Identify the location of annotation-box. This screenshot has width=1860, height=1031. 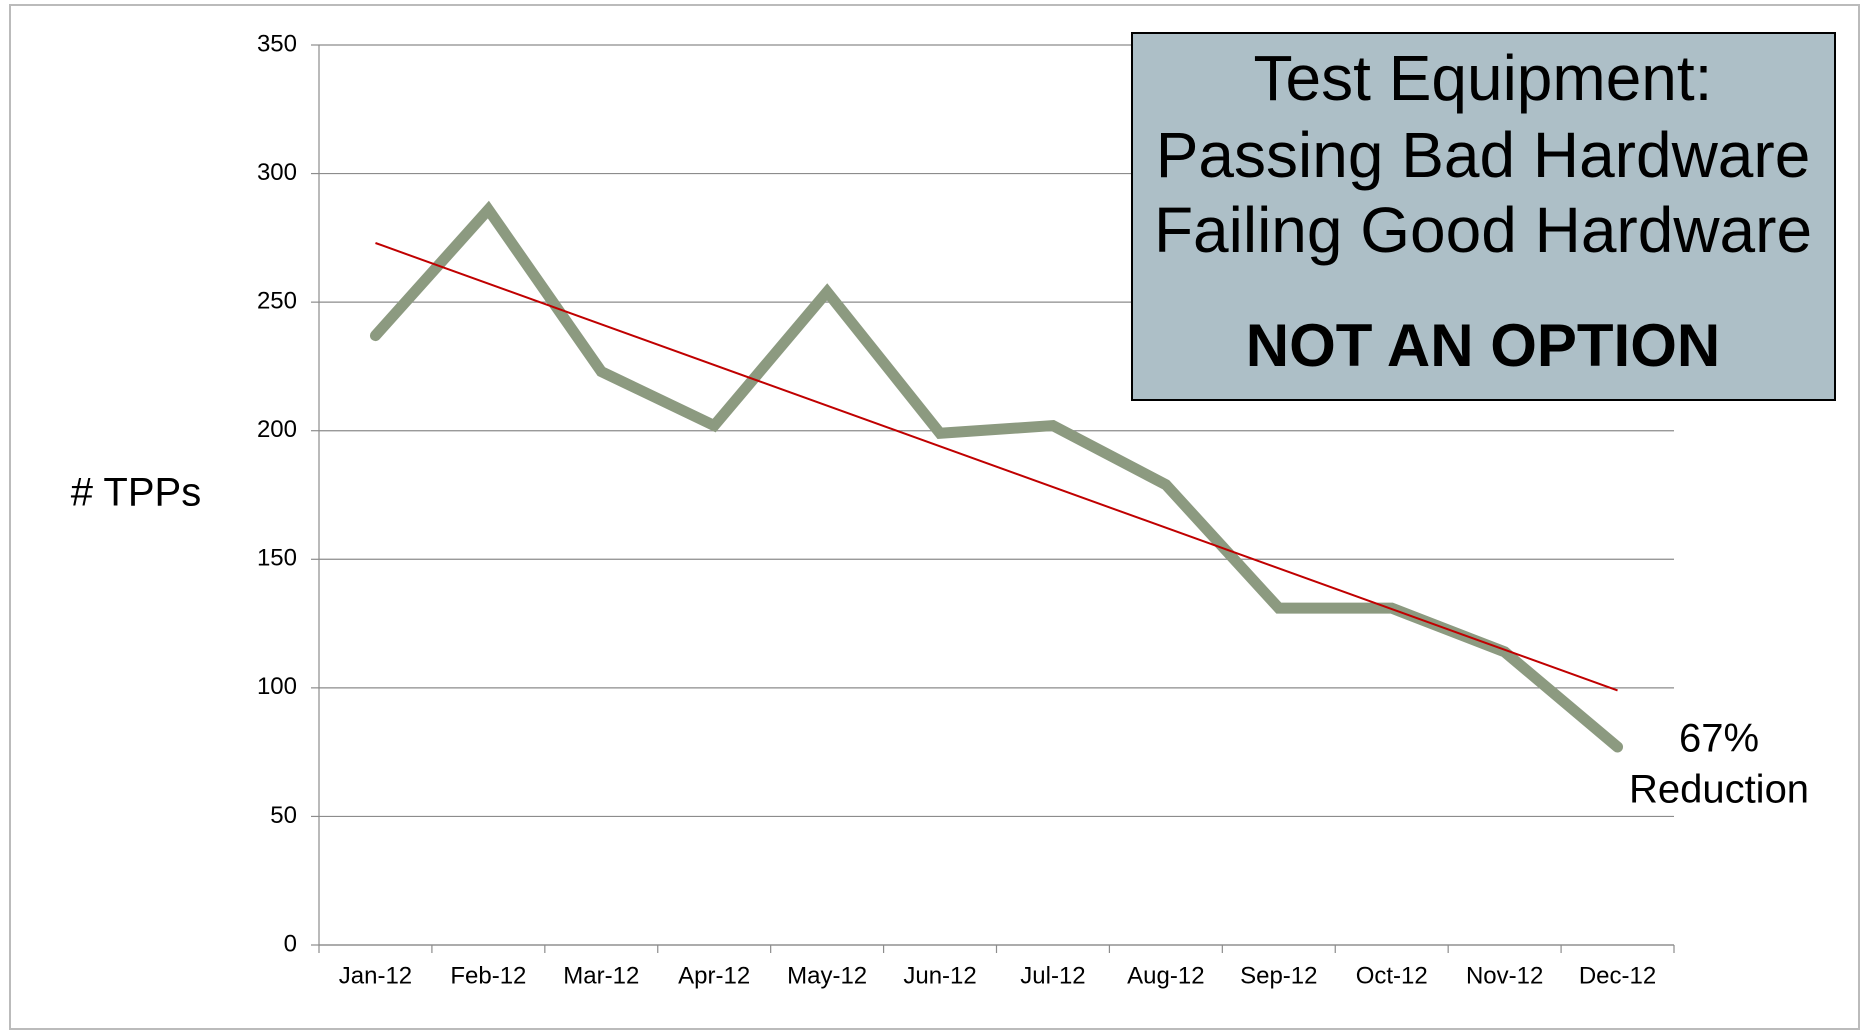
(1483, 216).